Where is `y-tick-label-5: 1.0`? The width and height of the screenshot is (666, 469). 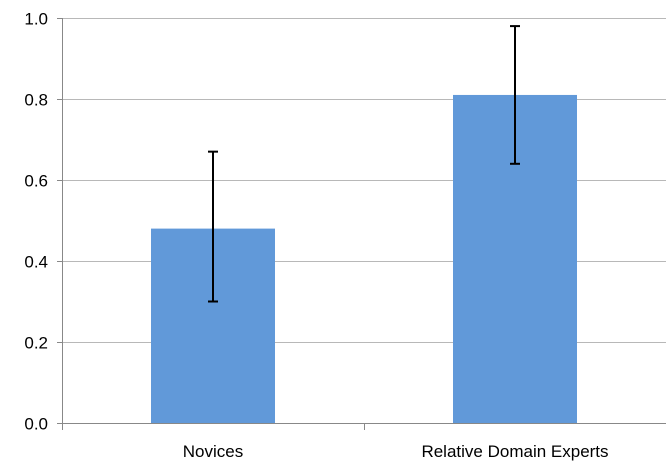 y-tick-label-5: 1.0 is located at coordinates (36, 19).